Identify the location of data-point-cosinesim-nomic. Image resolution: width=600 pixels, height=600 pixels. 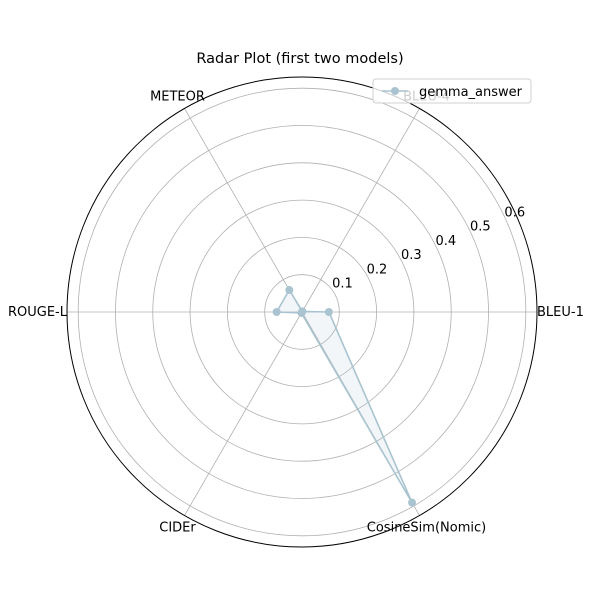
(412, 502).